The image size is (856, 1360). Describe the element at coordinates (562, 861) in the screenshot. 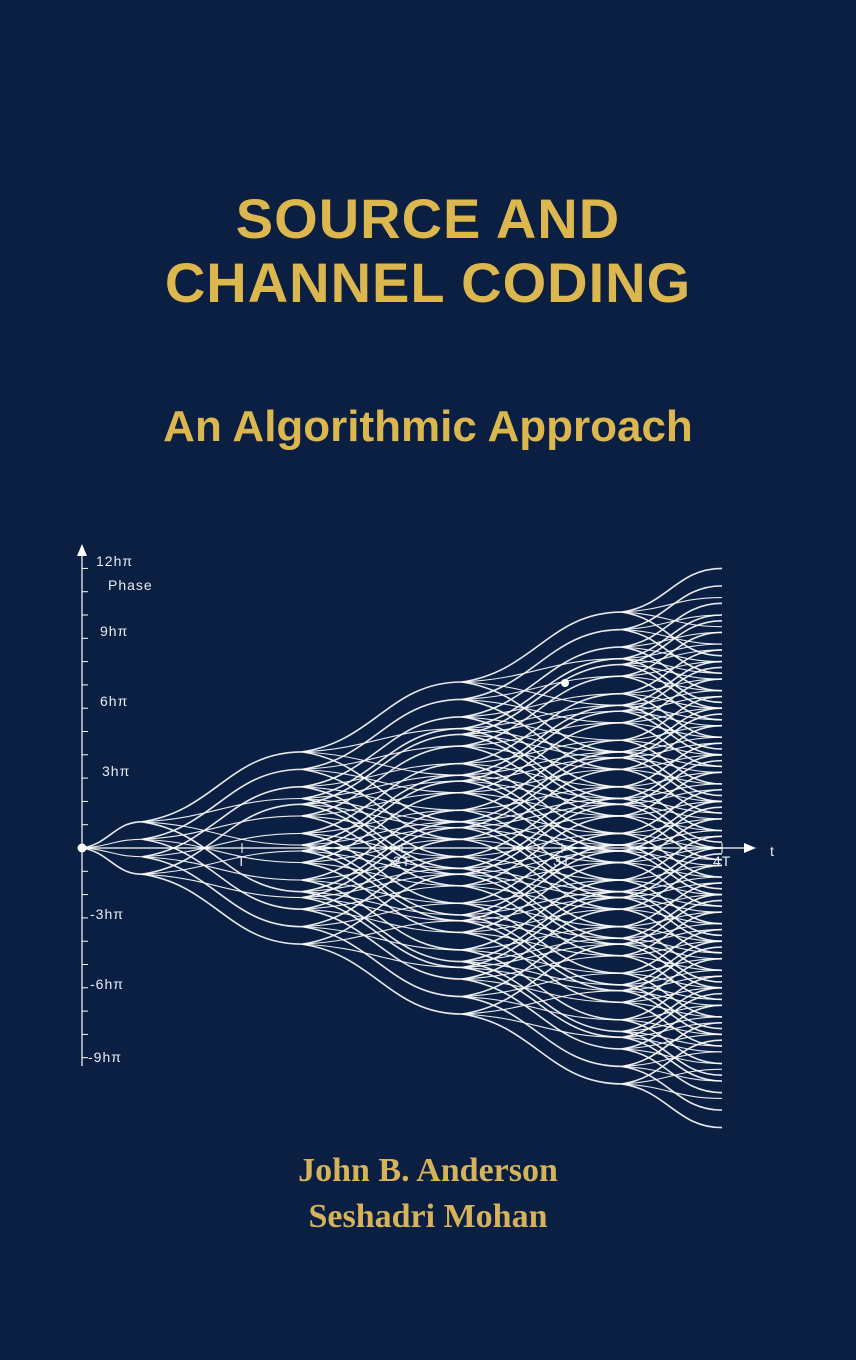

I see `x-tick-label: 3T` at that location.